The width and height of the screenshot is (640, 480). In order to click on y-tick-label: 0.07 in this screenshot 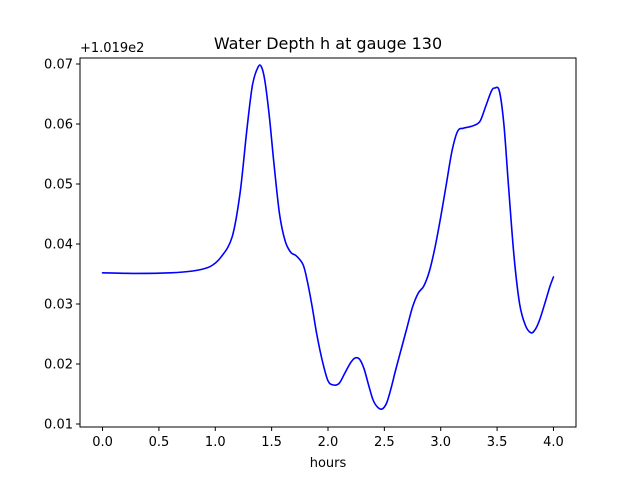, I will do `click(58, 65)`.